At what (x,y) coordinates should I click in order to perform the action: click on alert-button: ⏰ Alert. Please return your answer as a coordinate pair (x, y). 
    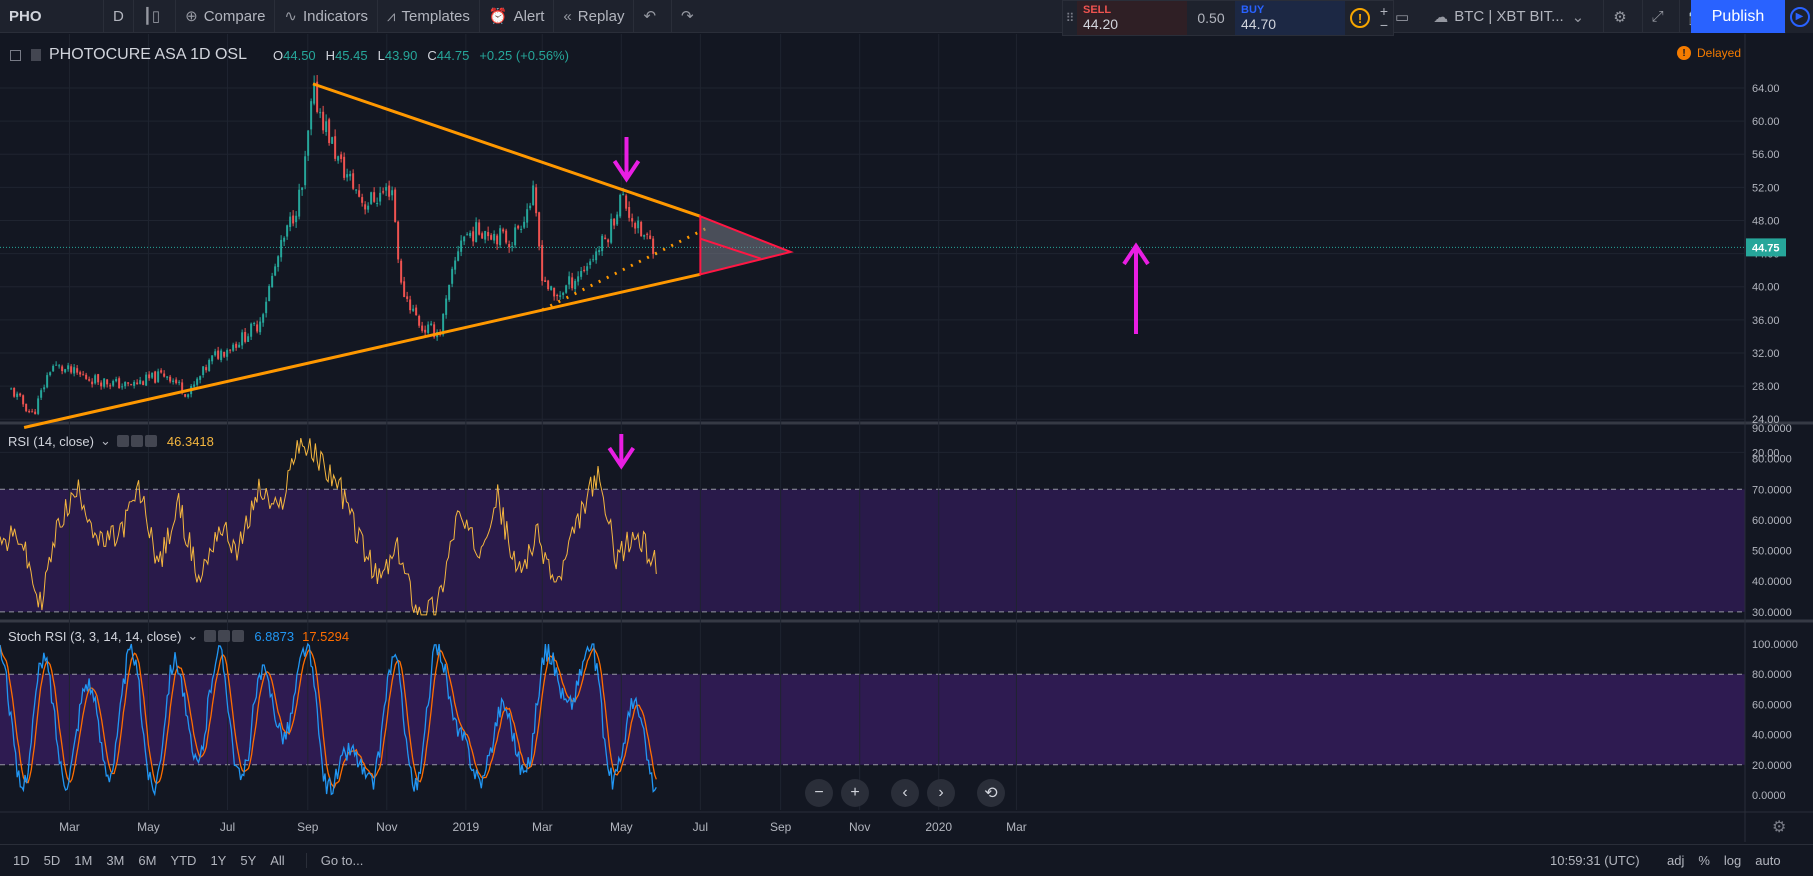
    Looking at the image, I should click on (517, 16).